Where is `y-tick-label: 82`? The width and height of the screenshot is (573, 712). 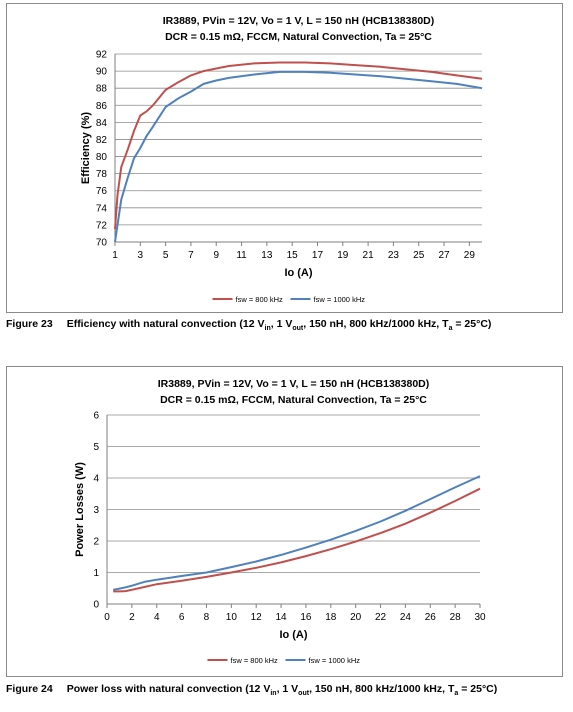 y-tick-label: 82 is located at coordinates (102, 140).